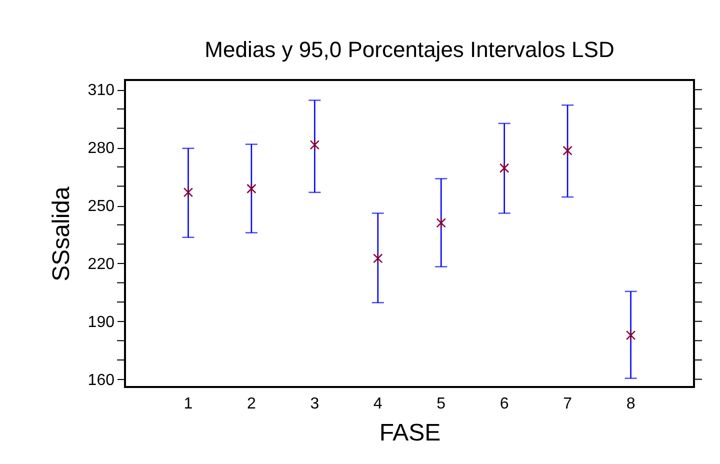 Image resolution: width=720 pixels, height=464 pixels. Describe the element at coordinates (101, 264) in the screenshot. I see `y-tick-label: 220` at that location.